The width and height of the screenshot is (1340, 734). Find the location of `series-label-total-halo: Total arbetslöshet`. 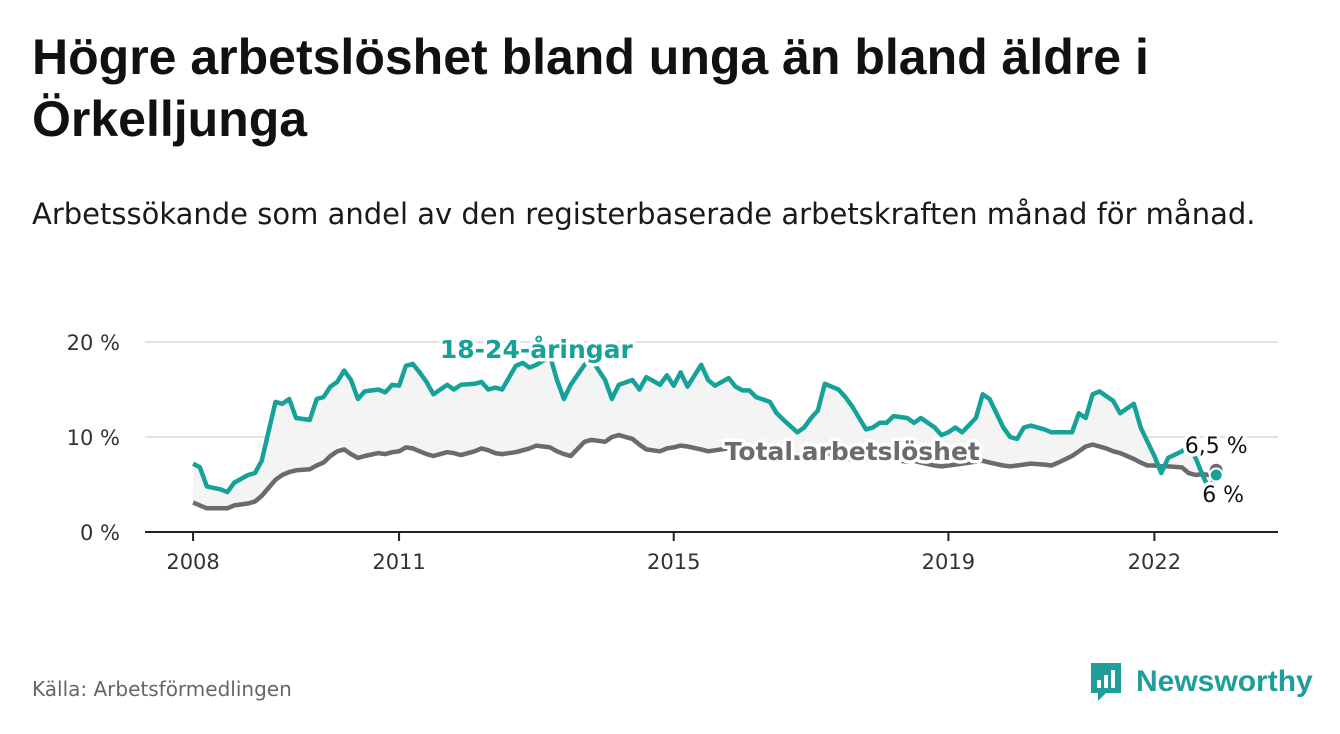

series-label-total-halo: Total arbetslöshet is located at coordinates (852, 451).